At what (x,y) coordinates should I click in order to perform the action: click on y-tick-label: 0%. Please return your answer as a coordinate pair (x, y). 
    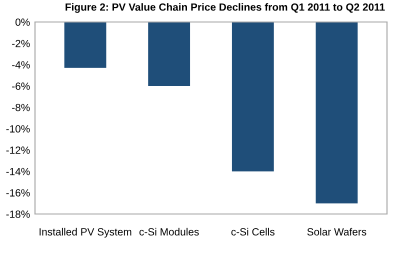
    Looking at the image, I should click on (22, 22).